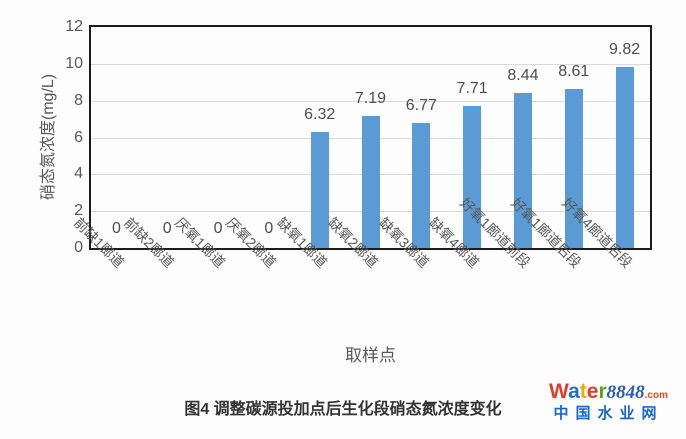 The height and width of the screenshot is (439, 686). What do you see at coordinates (472, 88) in the screenshot?
I see `data-label: 7.71` at bounding box center [472, 88].